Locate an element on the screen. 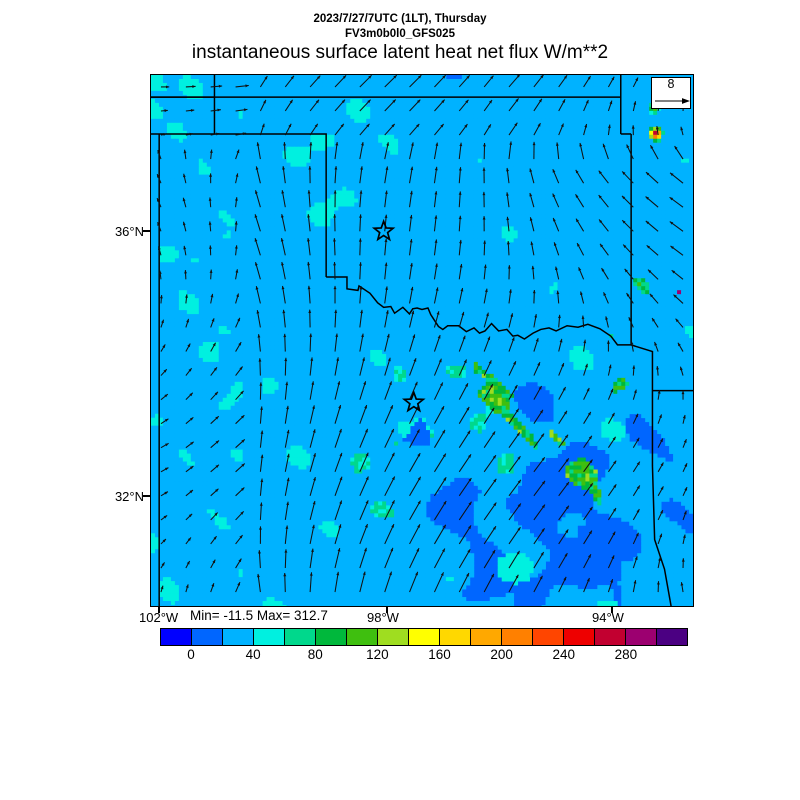  lat-tick-36n is located at coordinates (146, 231).